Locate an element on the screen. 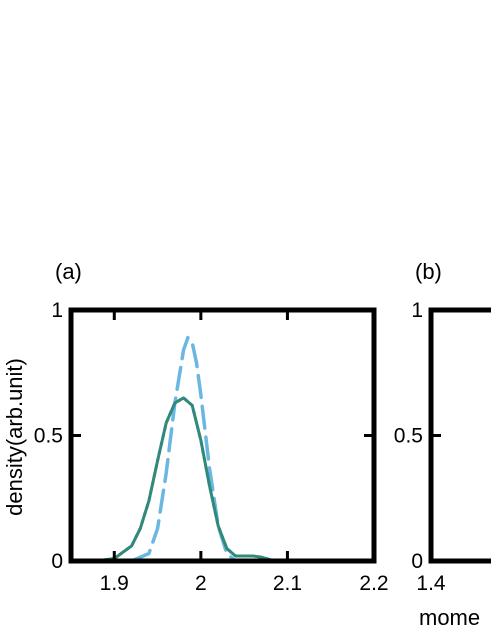 This screenshot has width=491, height=635. x-tick-label: 1.4 is located at coordinates (431, 583).